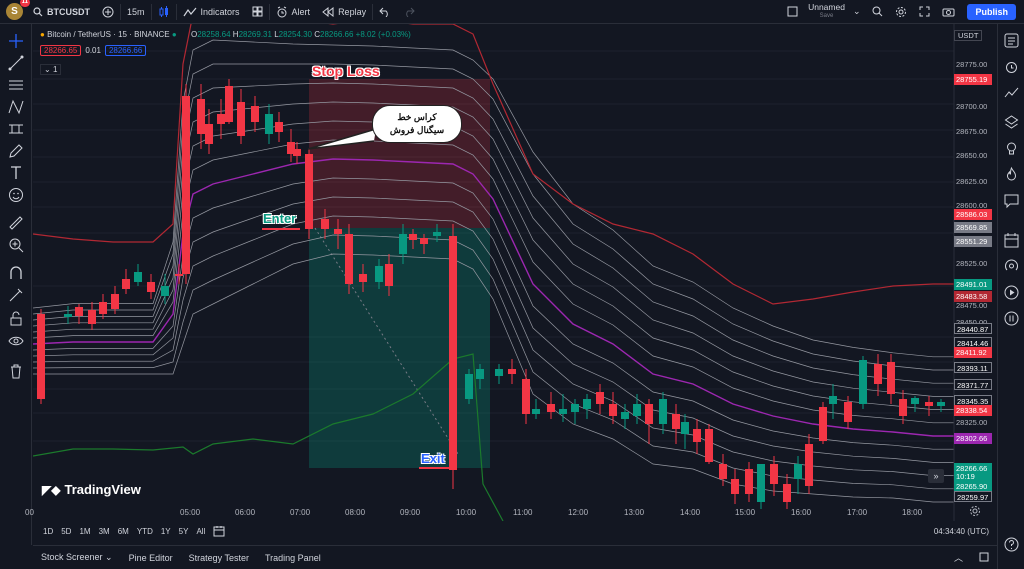  I want to click on range-button: 1M, so click(85, 531).